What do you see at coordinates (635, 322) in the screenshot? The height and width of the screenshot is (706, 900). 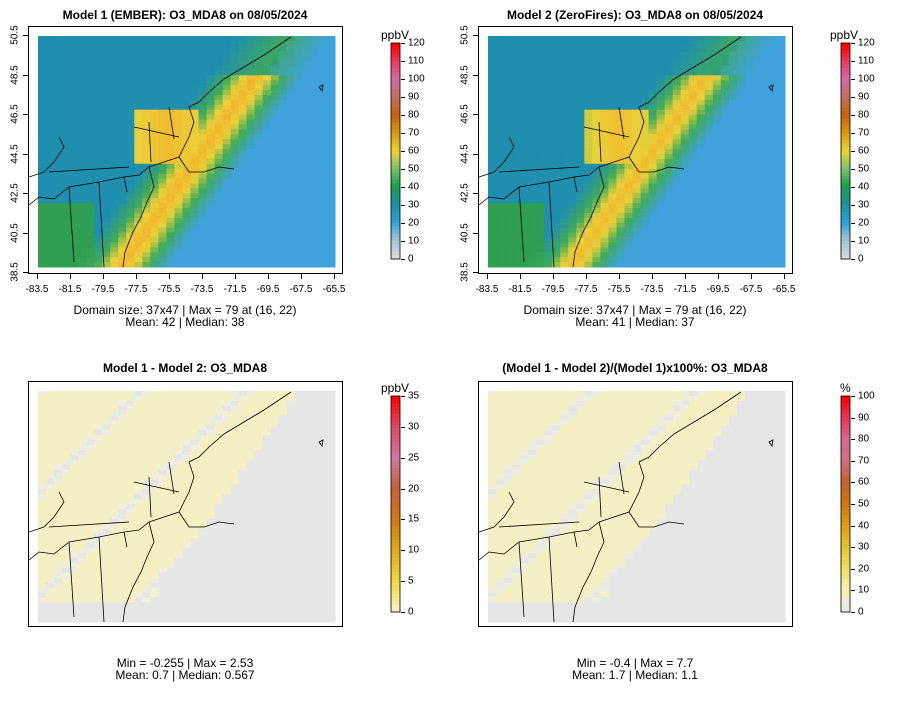 I see `caption-line-2: Mean: 41 | Median: 37` at bounding box center [635, 322].